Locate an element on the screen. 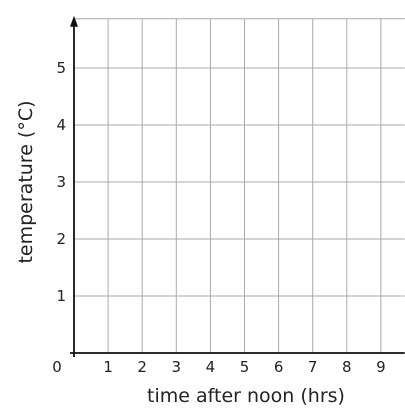 Image resolution: width=405 pixels, height=408 pixels. x-tick-label-5: 5 is located at coordinates (245, 367).